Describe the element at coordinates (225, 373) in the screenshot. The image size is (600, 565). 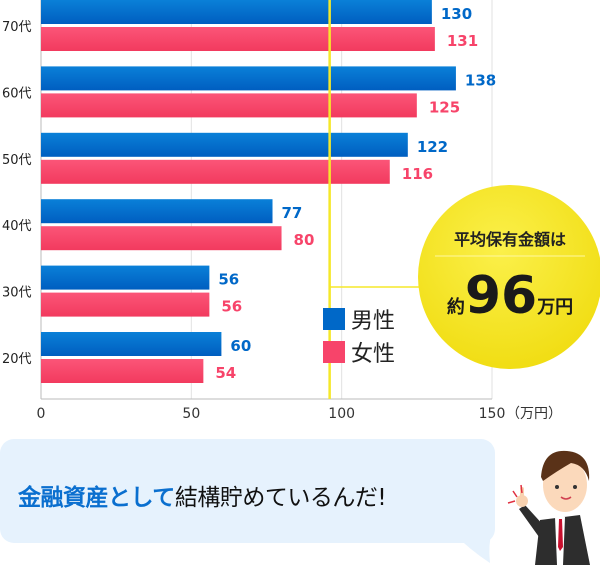
I see `bar-value-label: 54` at that location.